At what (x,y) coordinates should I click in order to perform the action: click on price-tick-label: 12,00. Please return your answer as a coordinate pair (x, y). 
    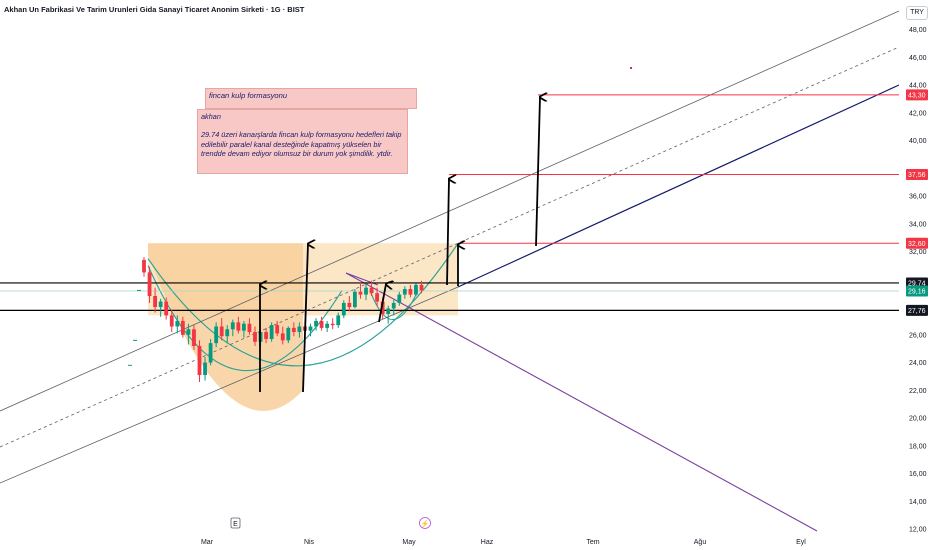
    Looking at the image, I should click on (918, 530).